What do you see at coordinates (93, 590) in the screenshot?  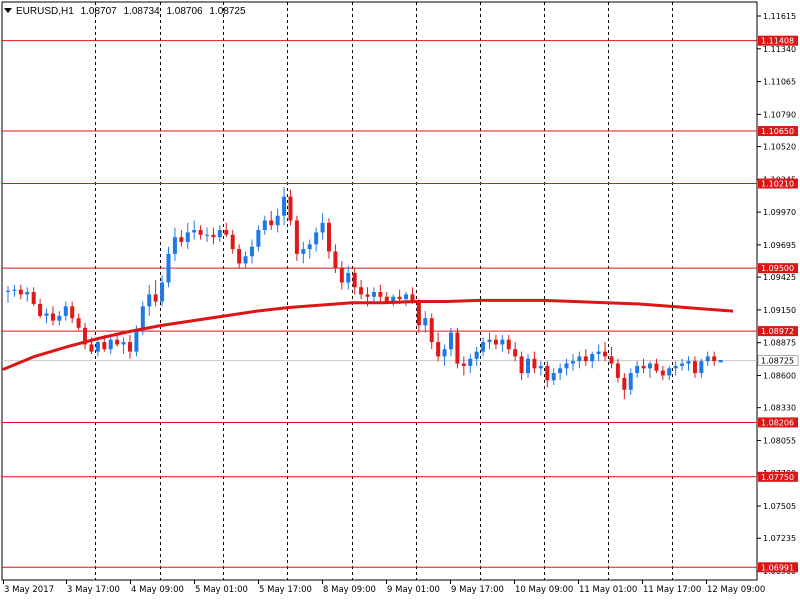 I see `x-tick-label: 3 May 17:00` at bounding box center [93, 590].